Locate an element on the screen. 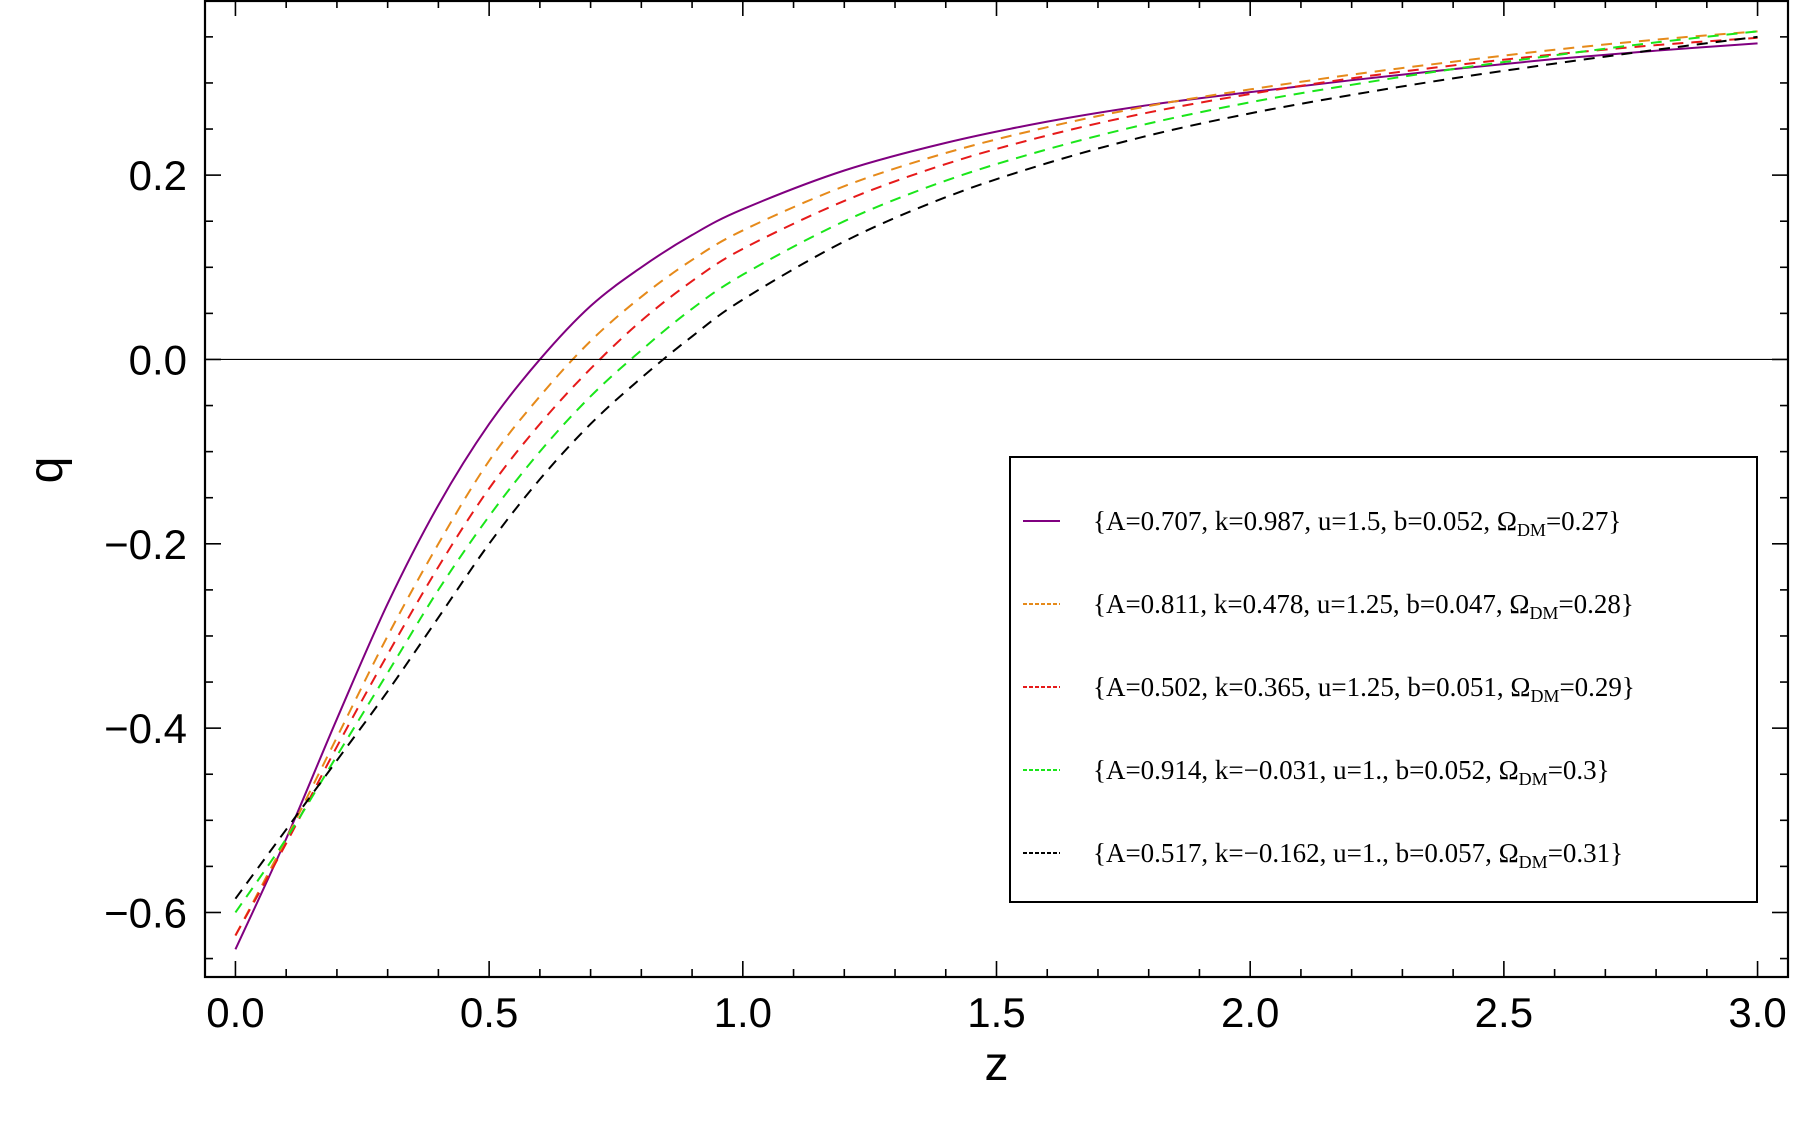  x-tick-label: 3.0 is located at coordinates (1757, 1012).